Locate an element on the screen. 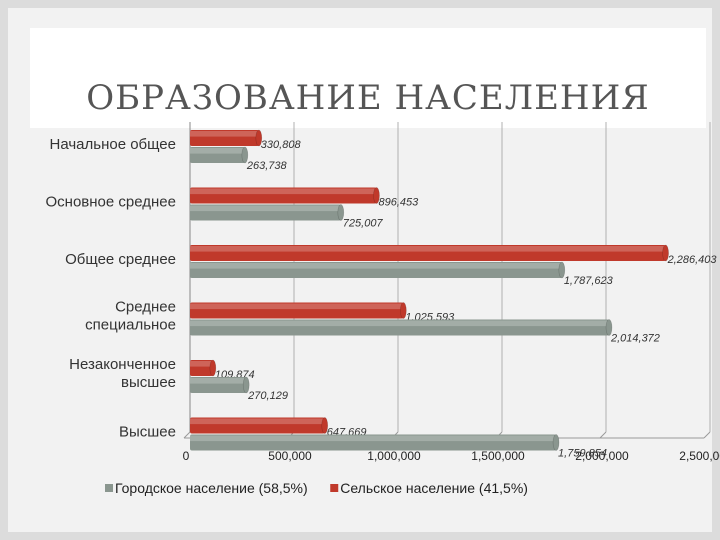  x-tick-label: 2,500,000 is located at coordinates (699, 456).